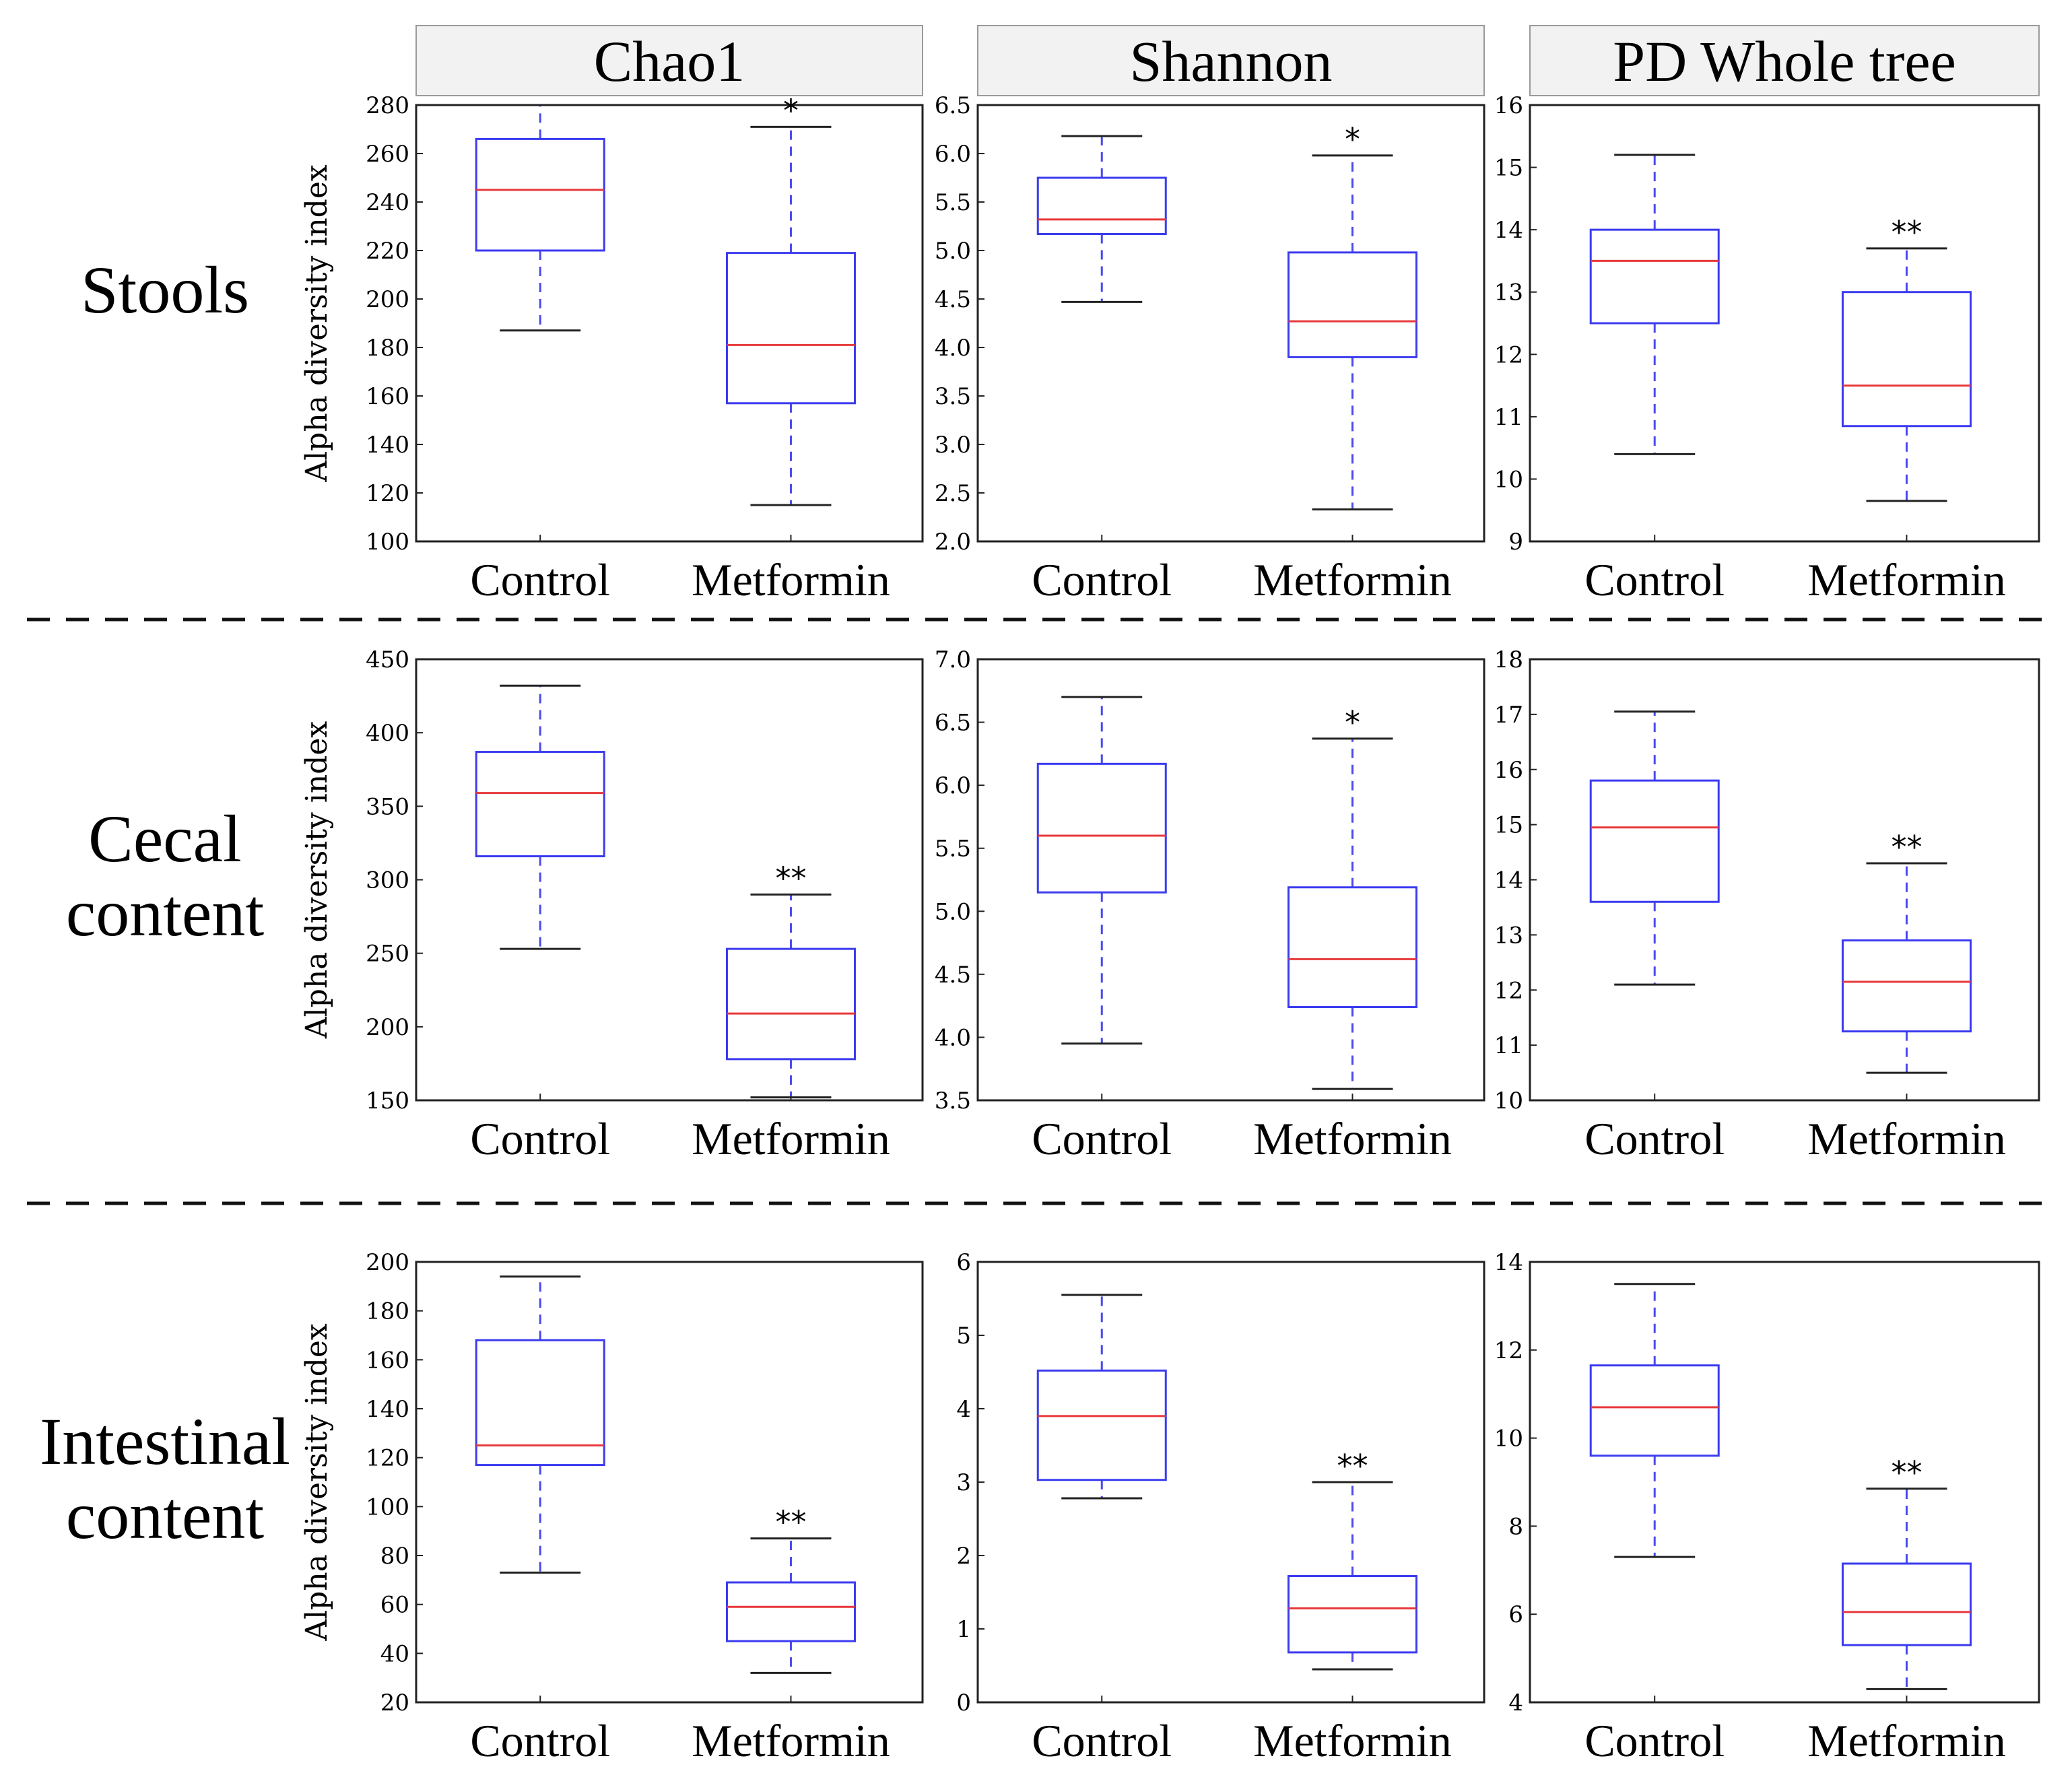  What do you see at coordinates (394, 1605) in the screenshot?
I see `y-tick-label: 60` at bounding box center [394, 1605].